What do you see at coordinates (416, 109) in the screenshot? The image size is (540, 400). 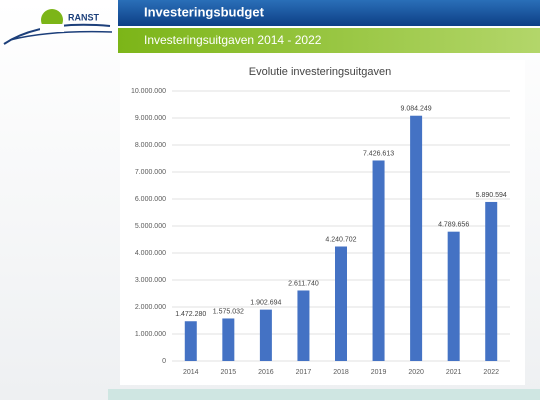 I see `data-label: 9.084.249` at bounding box center [416, 109].